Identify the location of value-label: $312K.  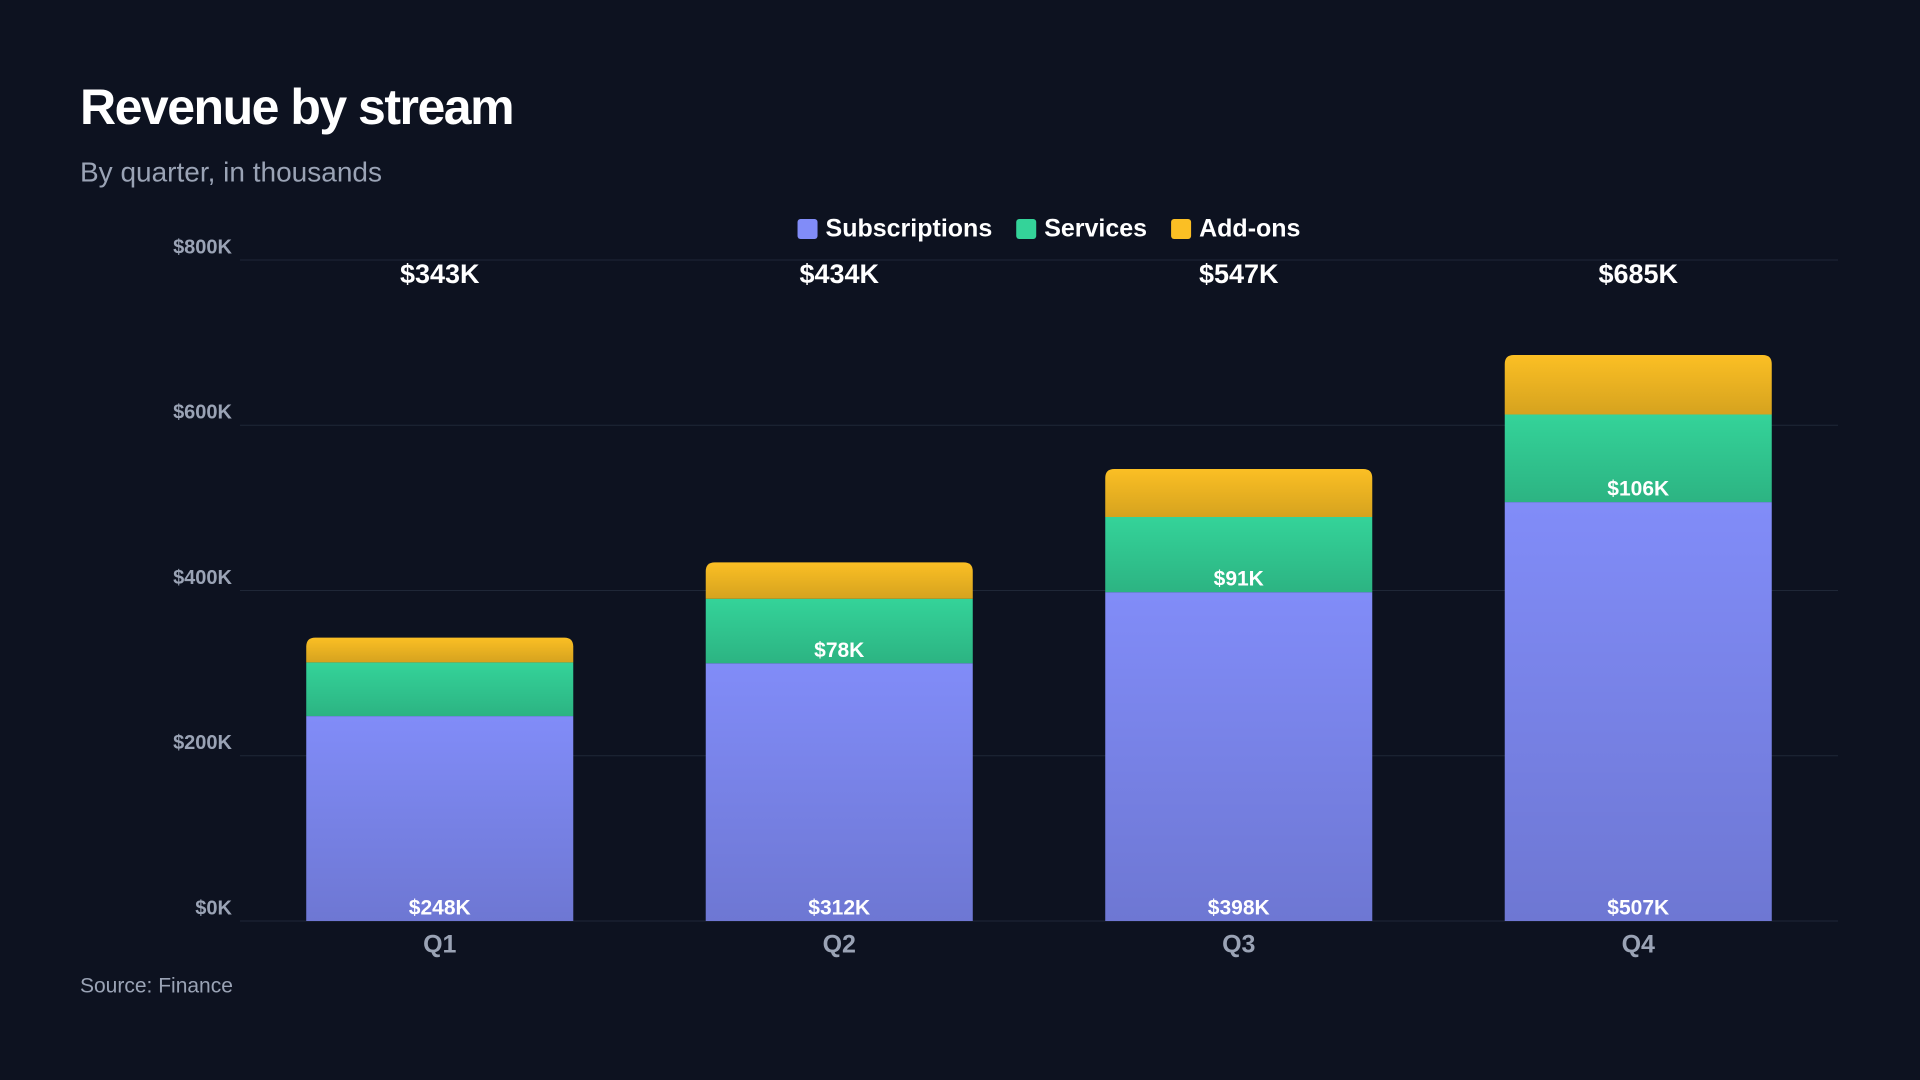
(839, 908).